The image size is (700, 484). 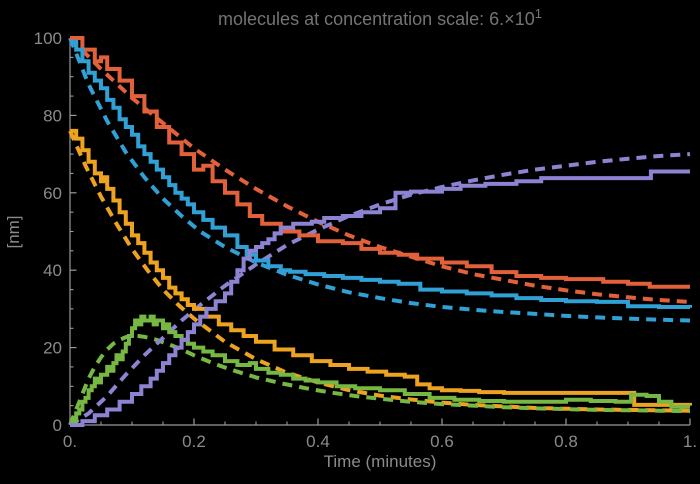 What do you see at coordinates (52, 348) in the screenshot?
I see `y-tick-label: 20` at bounding box center [52, 348].